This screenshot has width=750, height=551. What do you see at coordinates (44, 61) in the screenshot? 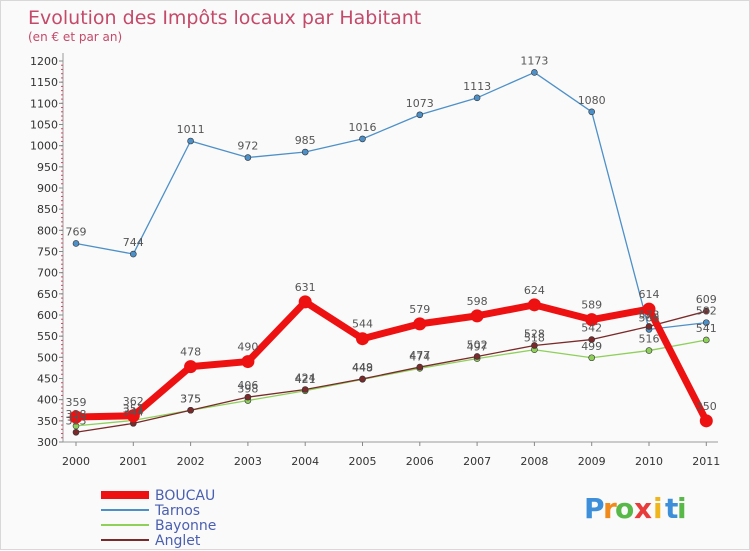
I see `y-tick-label: 1200` at bounding box center [44, 61].